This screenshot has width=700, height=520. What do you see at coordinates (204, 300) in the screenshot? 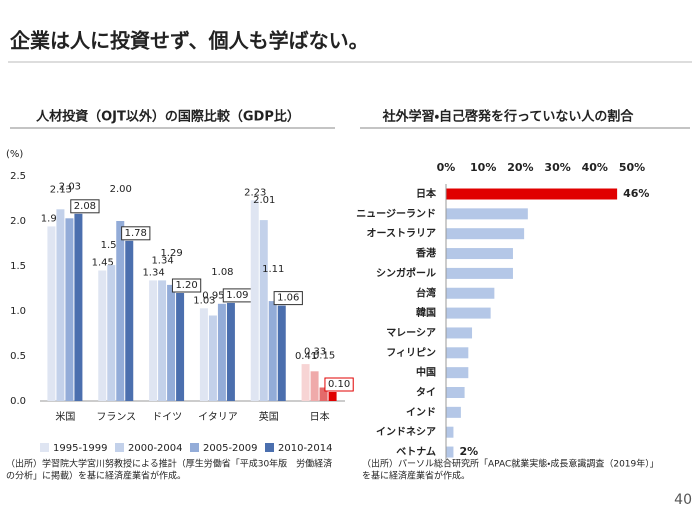
I see `value-label: 1.03` at bounding box center [204, 300].